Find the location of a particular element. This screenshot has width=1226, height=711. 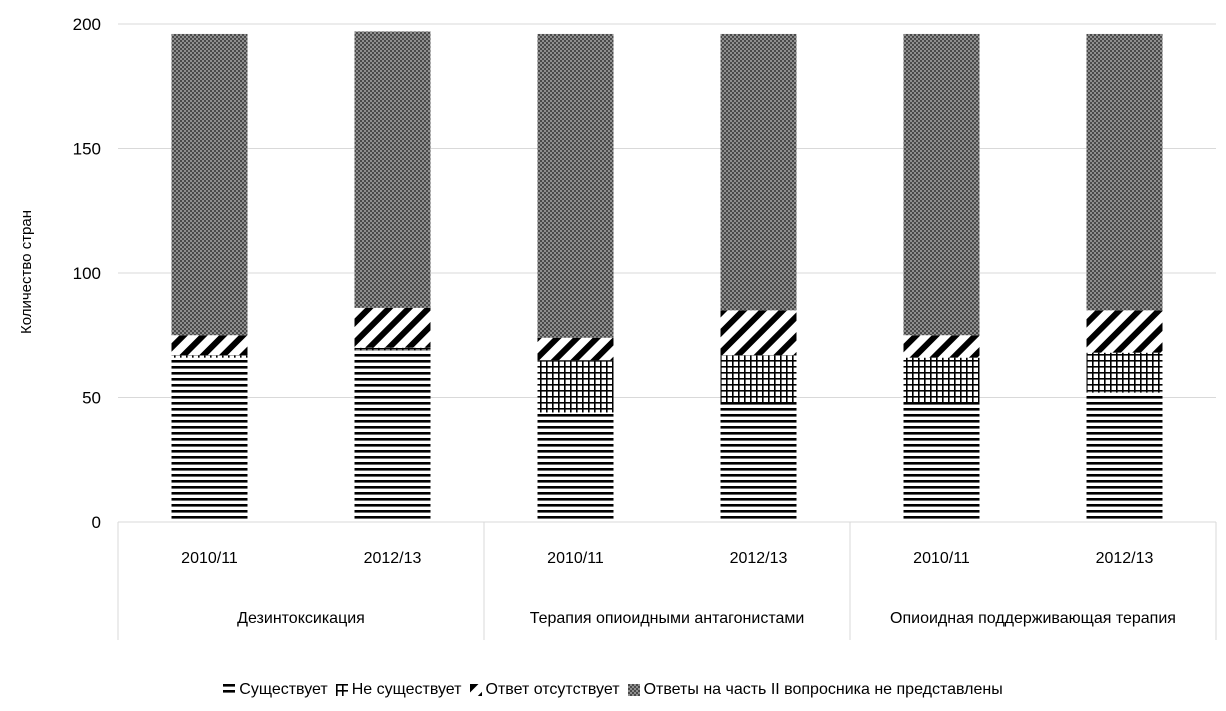

y-tick-label: 0 is located at coordinates (96, 522).